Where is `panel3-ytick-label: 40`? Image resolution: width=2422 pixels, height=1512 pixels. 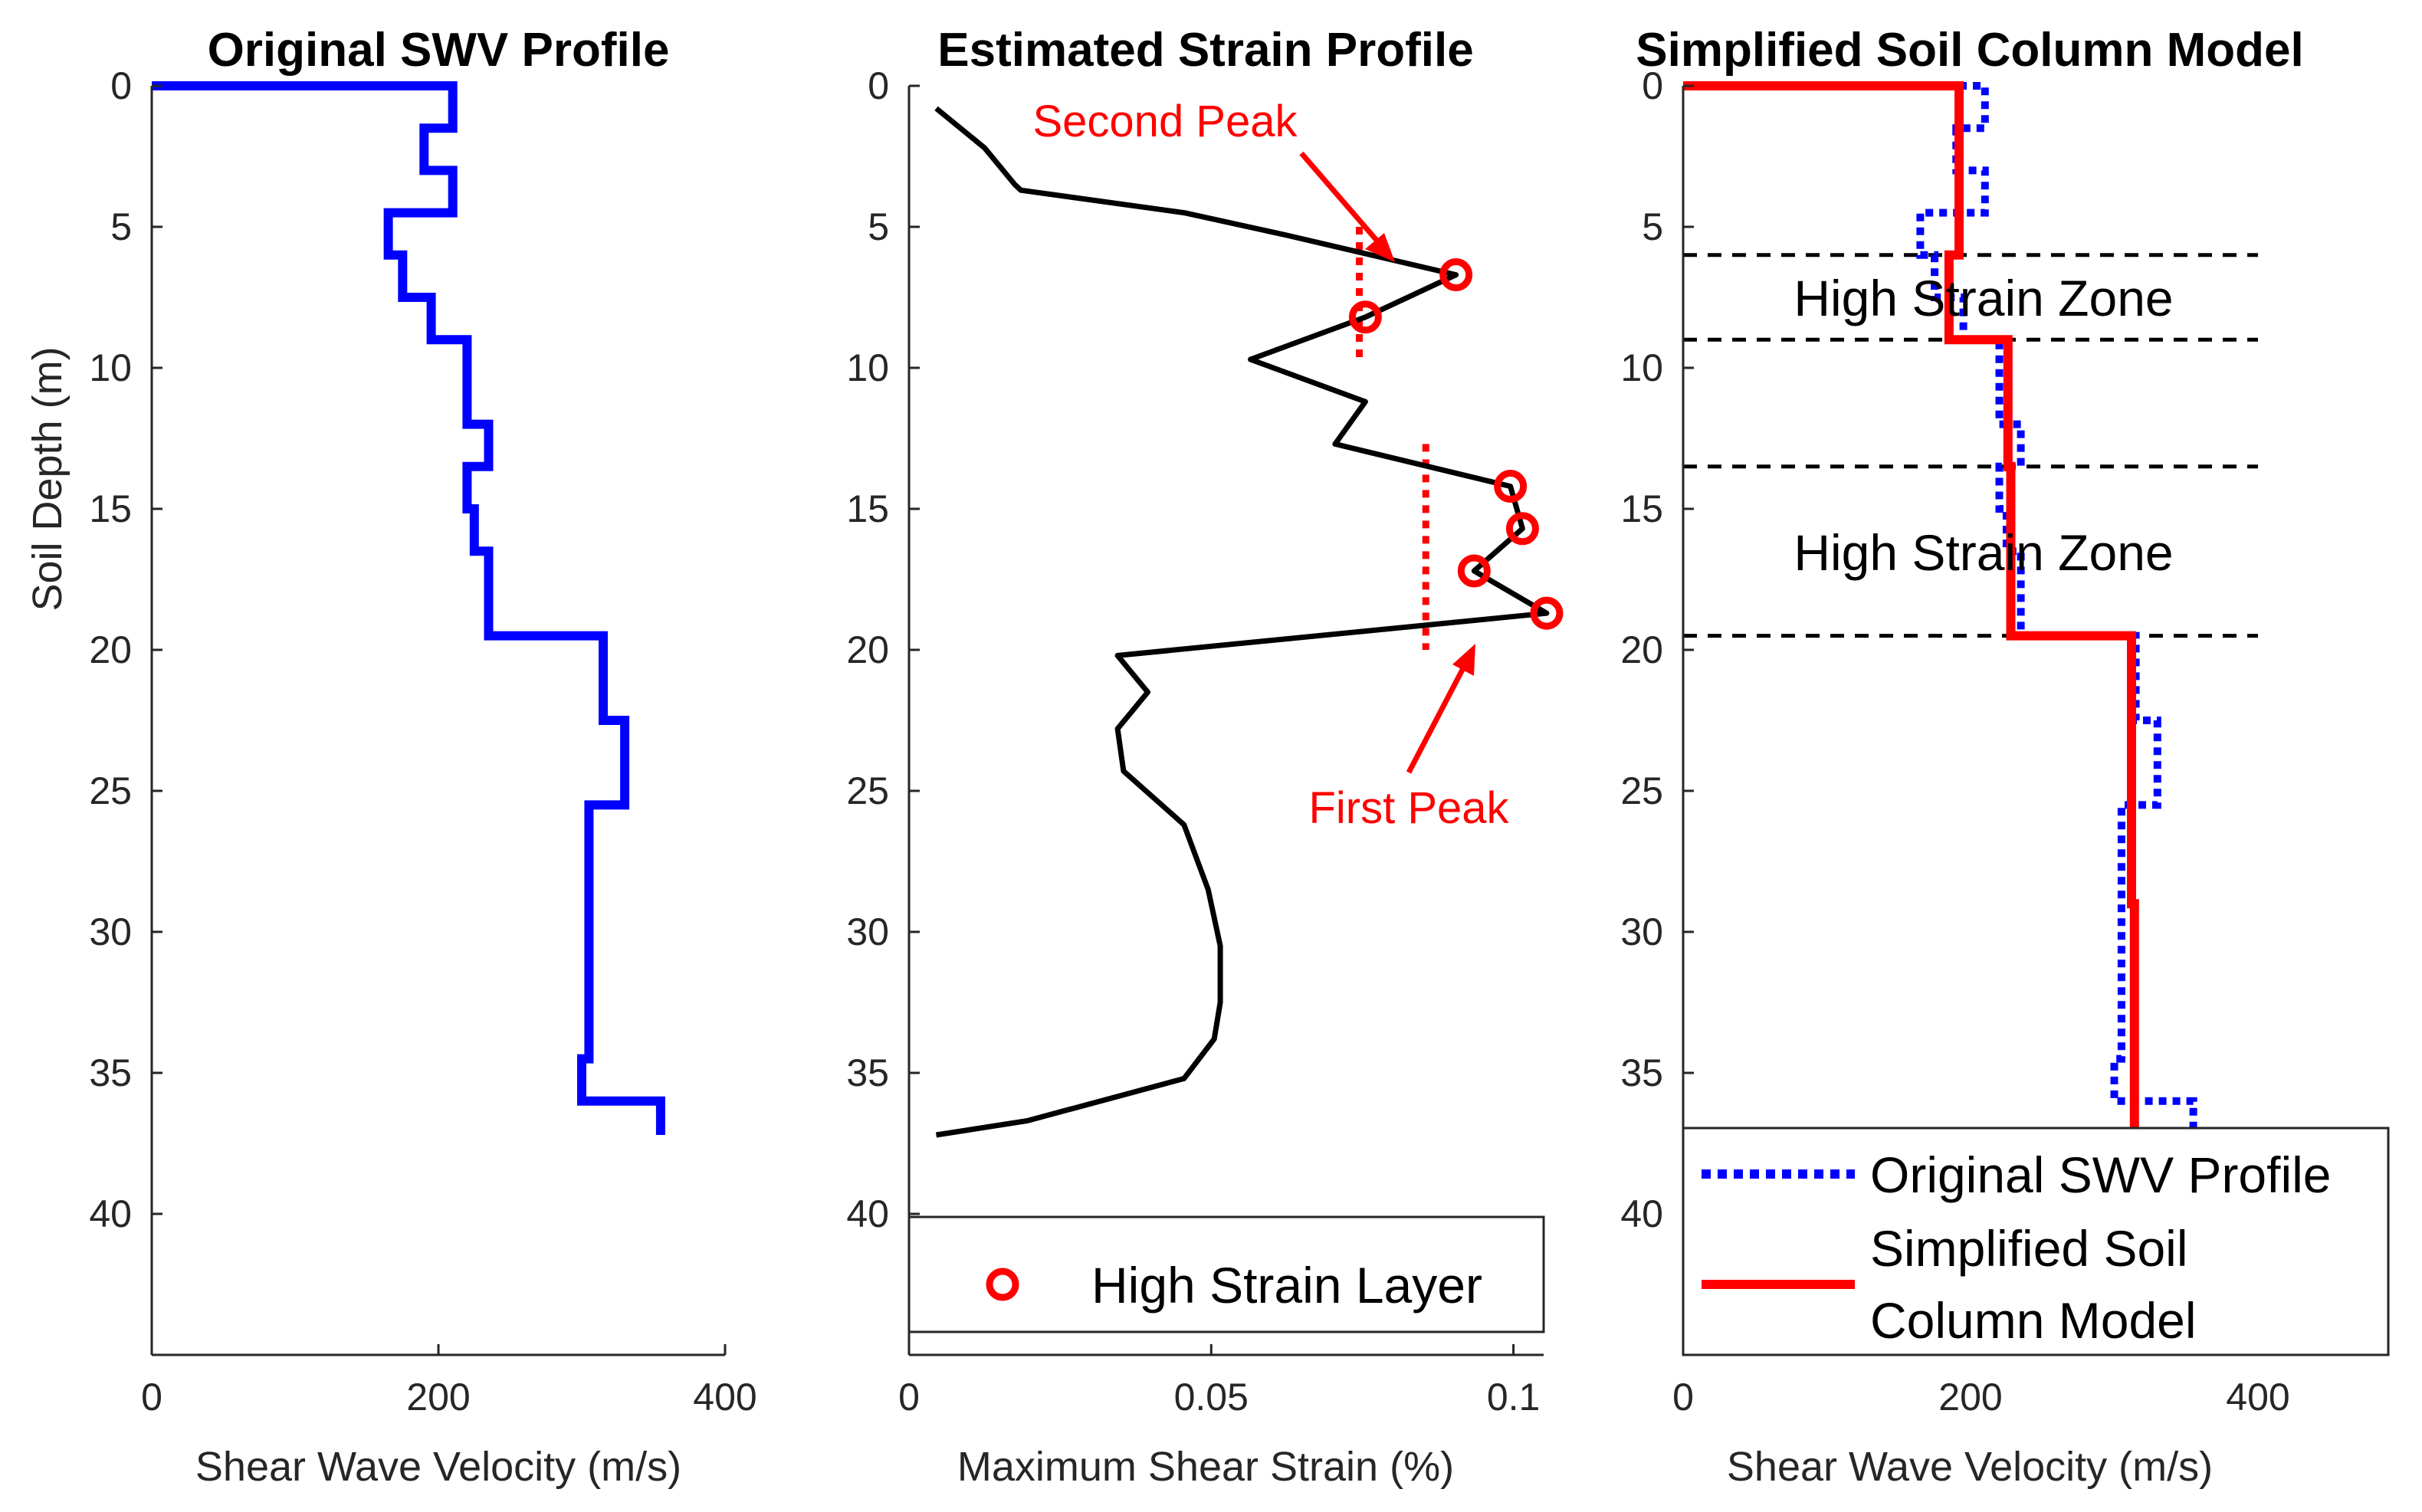 panel3-ytick-label: 40 is located at coordinates (1642, 1213).